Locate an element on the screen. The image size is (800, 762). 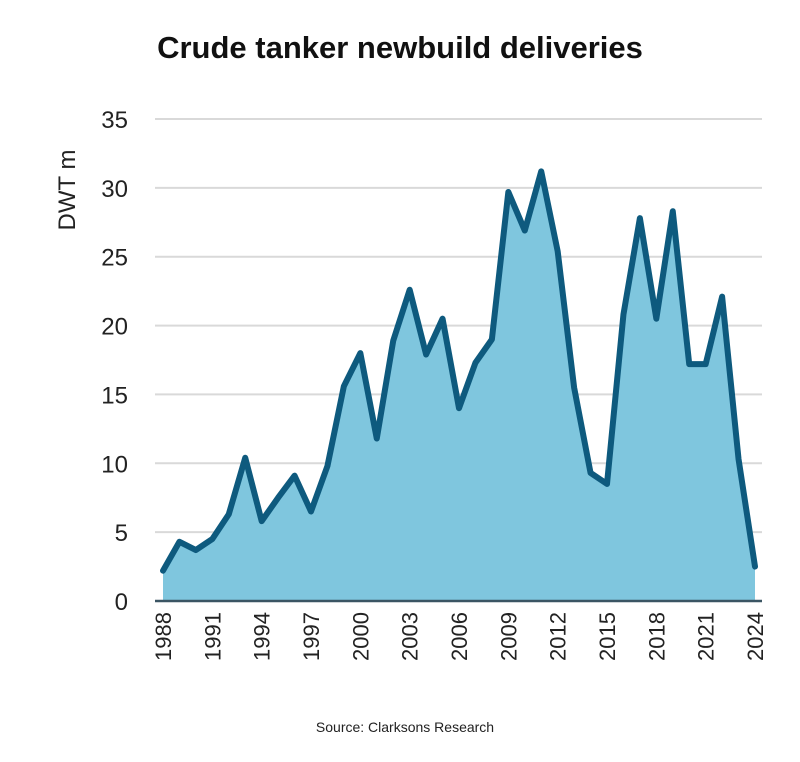
y-tick-label: 10 is located at coordinates (114, 464).